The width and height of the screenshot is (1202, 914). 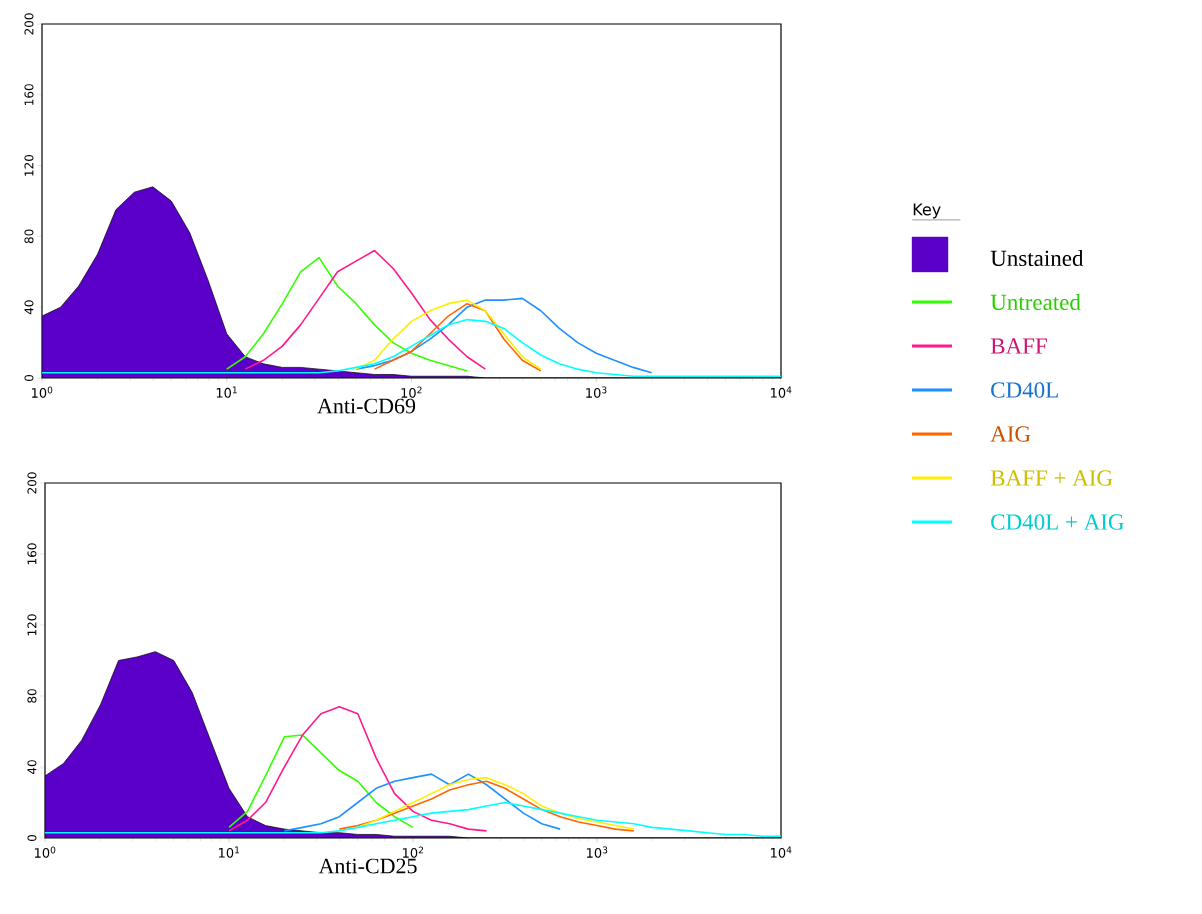 What do you see at coordinates (1024, 390) in the screenshot?
I see `legend-label: CD40L` at bounding box center [1024, 390].